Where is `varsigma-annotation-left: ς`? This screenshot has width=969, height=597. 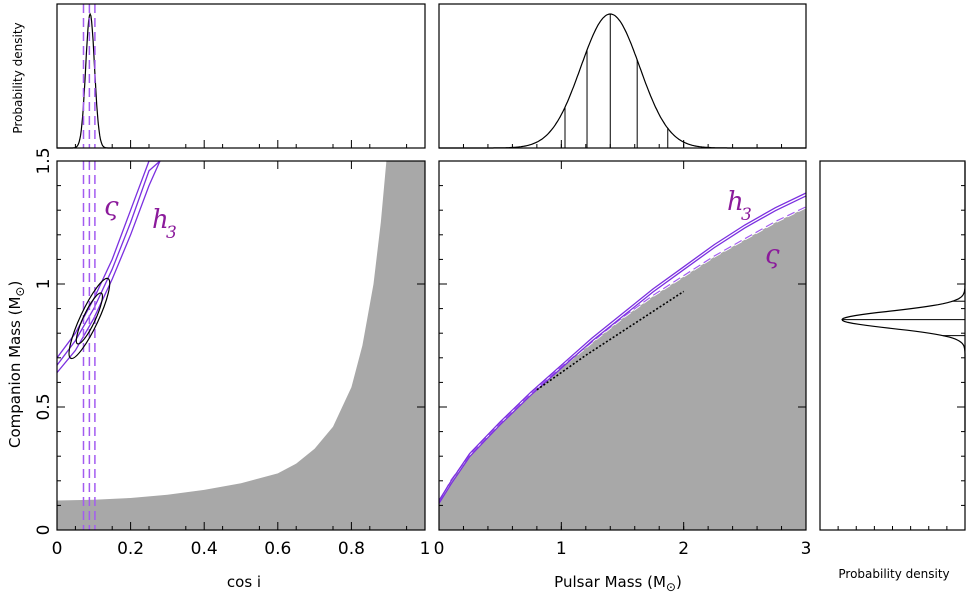 varsigma-annotation-left: ς is located at coordinates (111, 207).